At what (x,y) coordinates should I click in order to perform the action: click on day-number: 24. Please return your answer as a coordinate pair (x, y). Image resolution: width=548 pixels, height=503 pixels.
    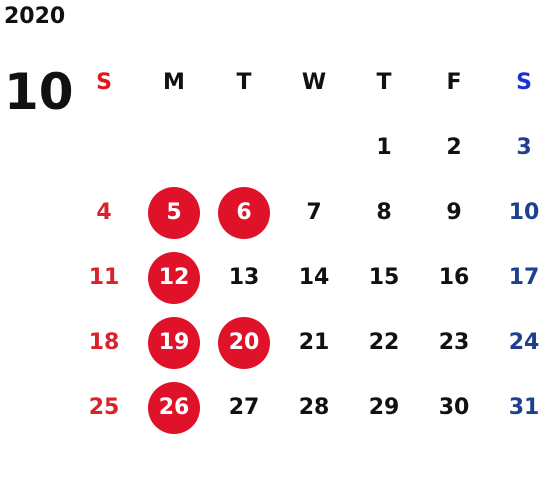
    Looking at the image, I should click on (524, 342).